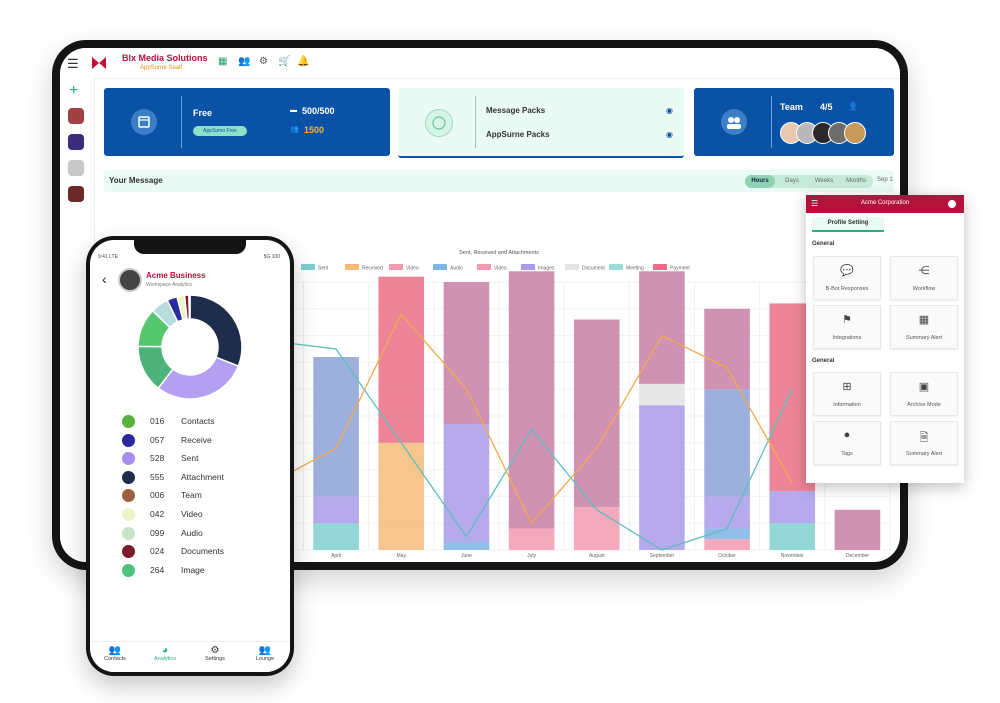 This screenshot has height=703, width=1000. I want to click on team-card: Team 4/5 👤, so click(794, 122).